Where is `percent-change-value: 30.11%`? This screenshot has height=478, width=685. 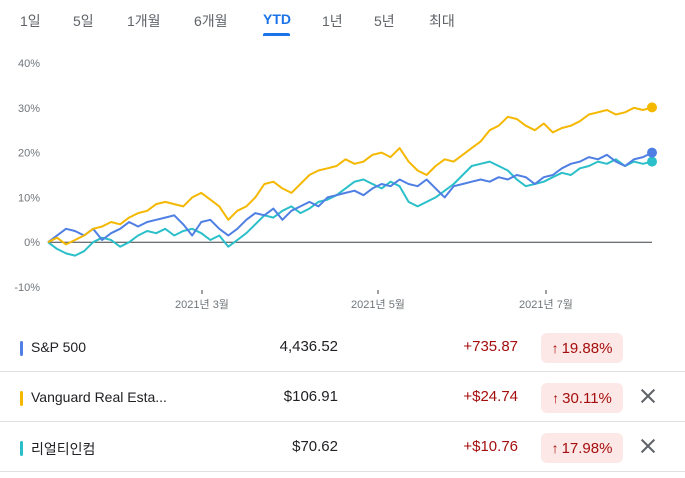 percent-change-value: 30.11% is located at coordinates (587, 398).